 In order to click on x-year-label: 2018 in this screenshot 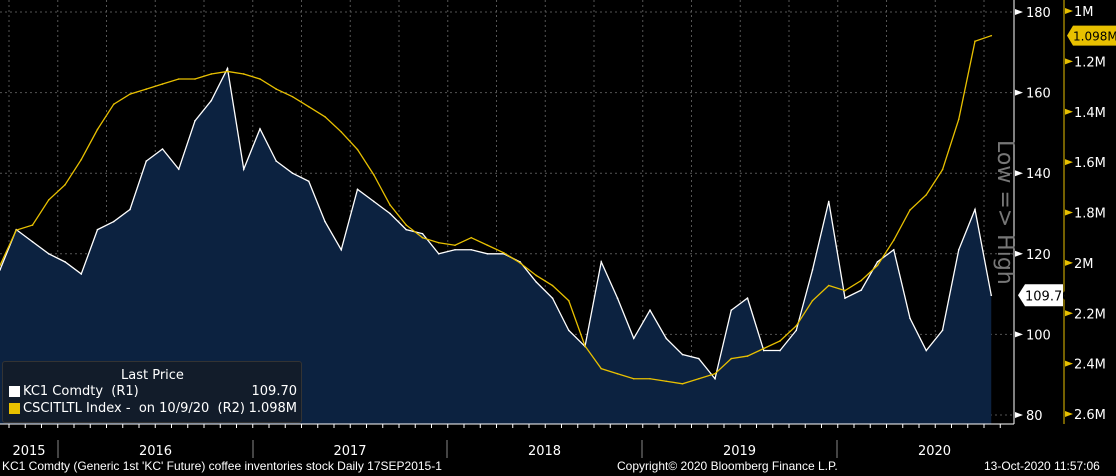, I will do `click(544, 451)`.